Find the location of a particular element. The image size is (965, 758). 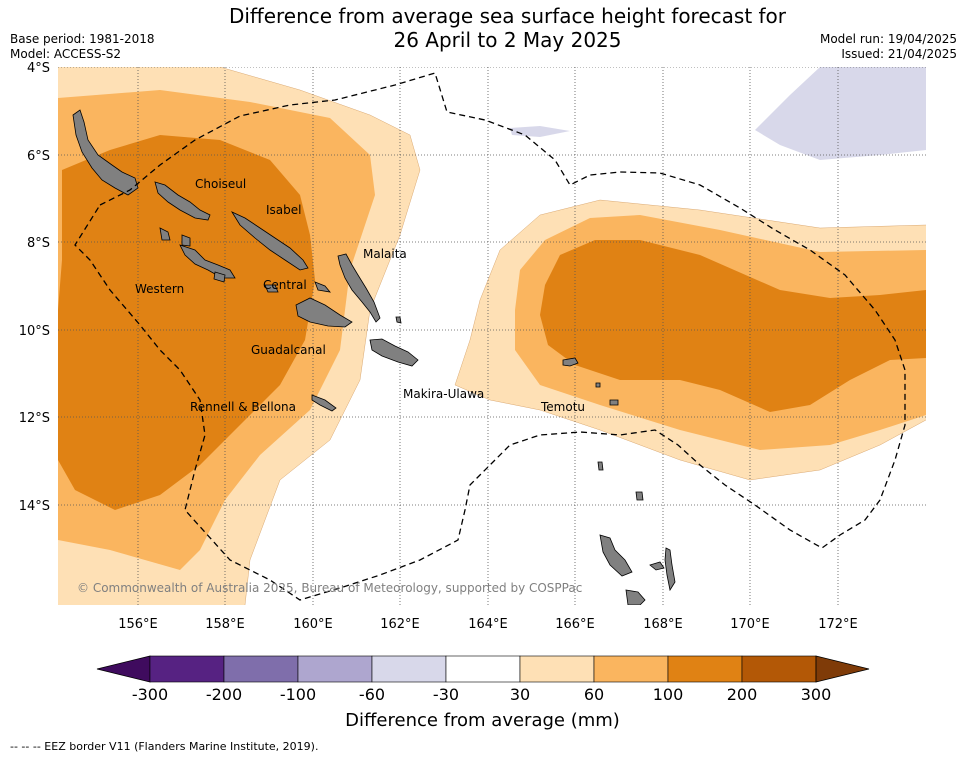

lat-tick: 12°S is located at coordinates (34, 418).